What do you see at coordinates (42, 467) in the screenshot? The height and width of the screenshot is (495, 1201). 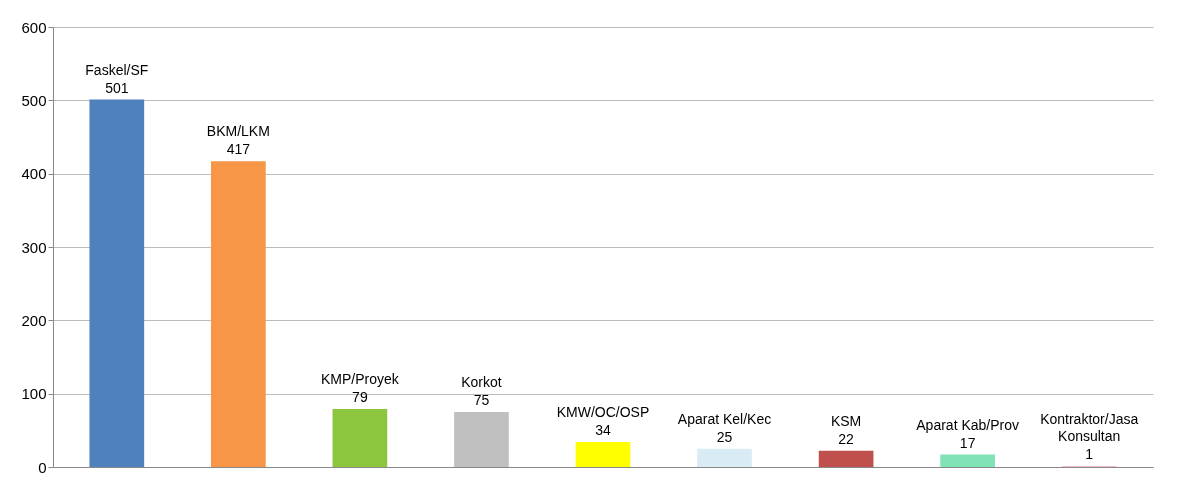 I see `y-tick-label: 0` at bounding box center [42, 467].